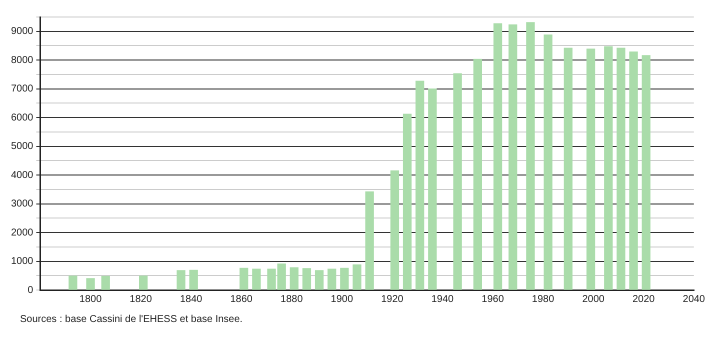 The width and height of the screenshot is (710, 340). I want to click on x-tick-label: 1980, so click(543, 299).